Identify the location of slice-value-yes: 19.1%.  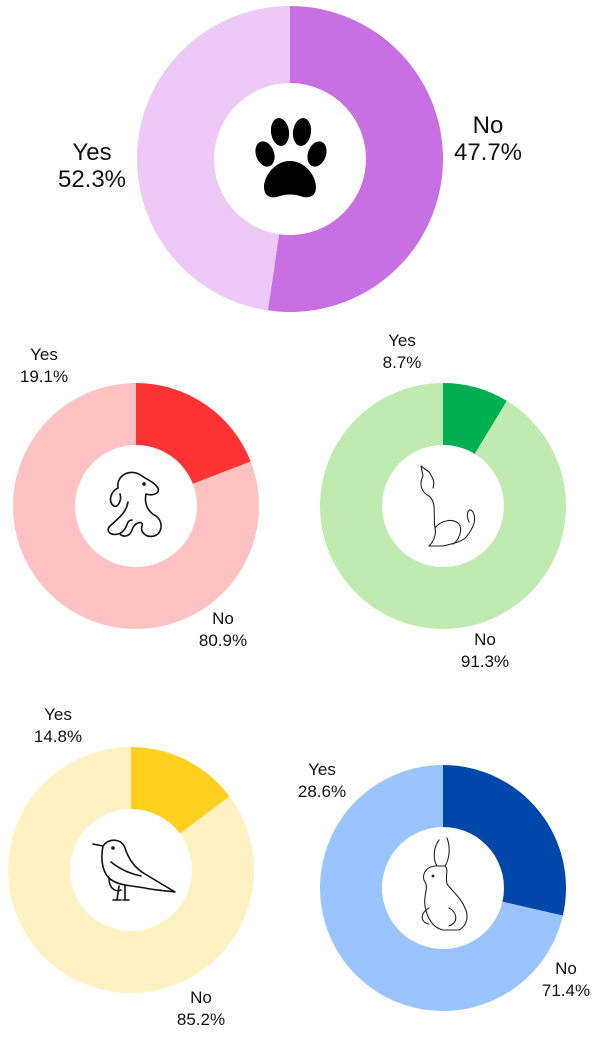
(44, 376).